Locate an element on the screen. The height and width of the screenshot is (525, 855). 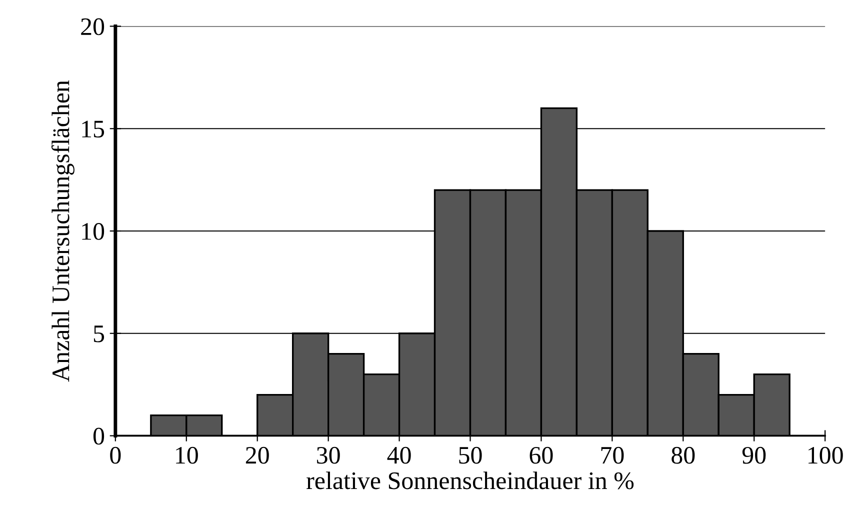
x-tick-label: 100 is located at coordinates (825, 455).